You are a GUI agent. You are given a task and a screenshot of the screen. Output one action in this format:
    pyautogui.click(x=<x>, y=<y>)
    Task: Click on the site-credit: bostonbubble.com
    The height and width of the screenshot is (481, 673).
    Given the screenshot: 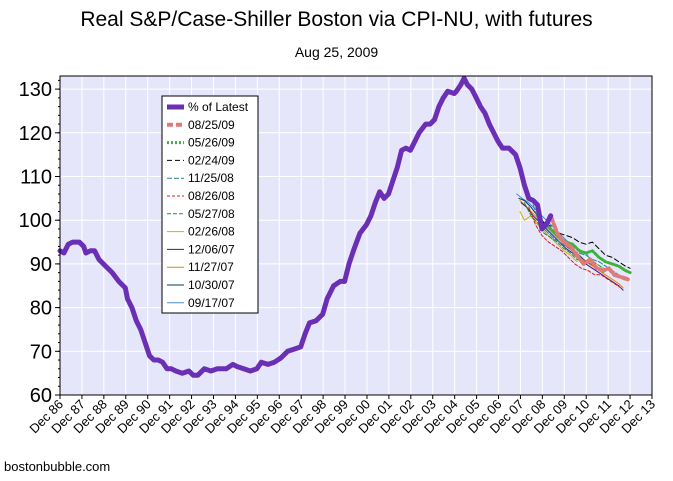 What is the action you would take?
    pyautogui.click(x=57, y=466)
    